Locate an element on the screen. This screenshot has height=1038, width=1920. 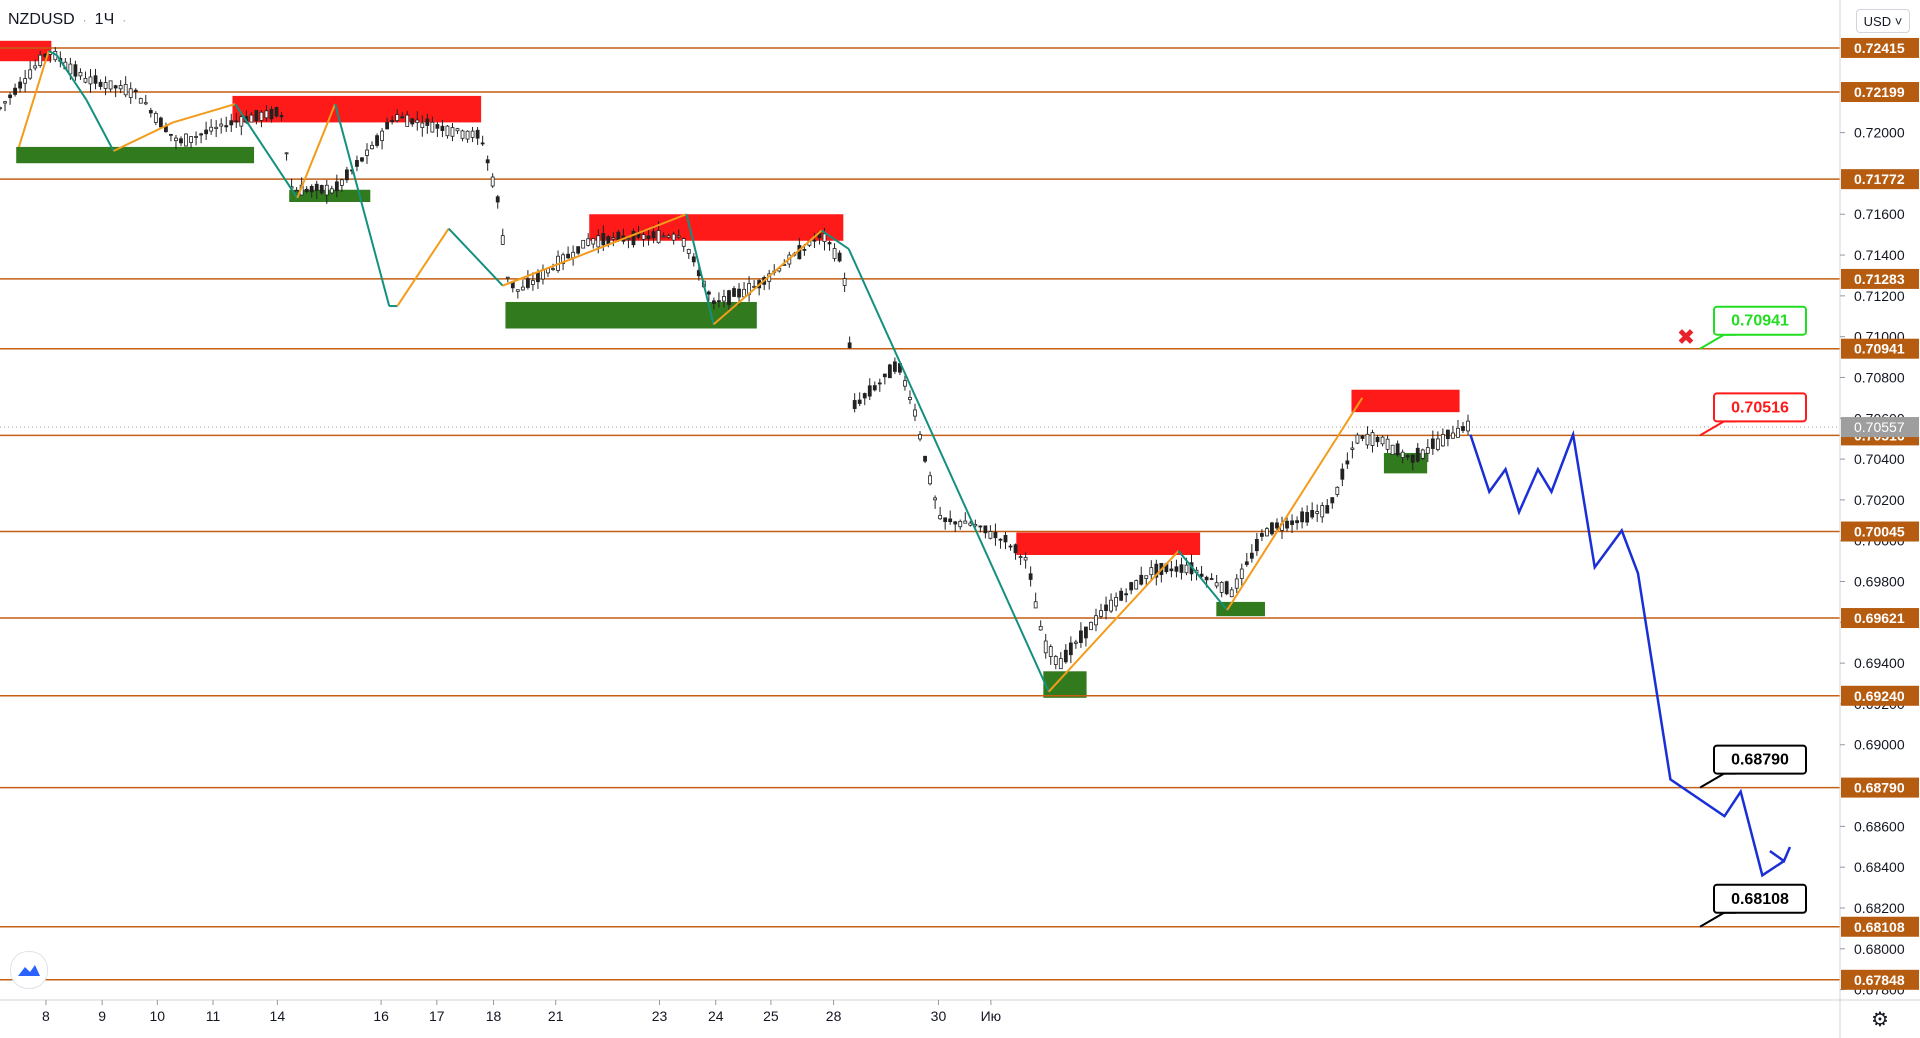
currency-selector: USD ˅ is located at coordinates (1883, 21).